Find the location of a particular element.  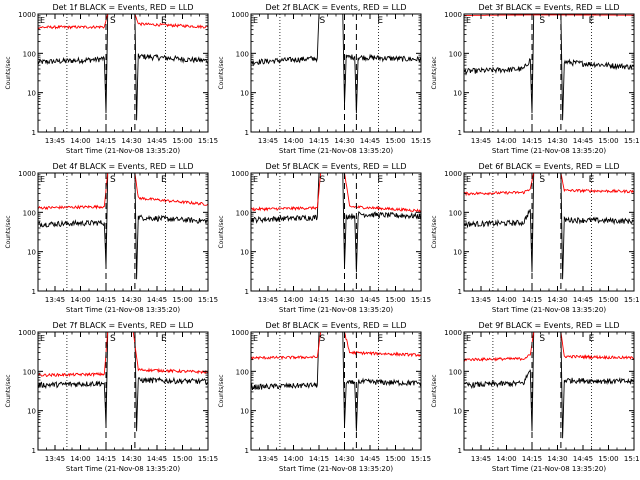

panel-title: Det 1f BLACK = Events, RED = LLD is located at coordinates (122, 7).